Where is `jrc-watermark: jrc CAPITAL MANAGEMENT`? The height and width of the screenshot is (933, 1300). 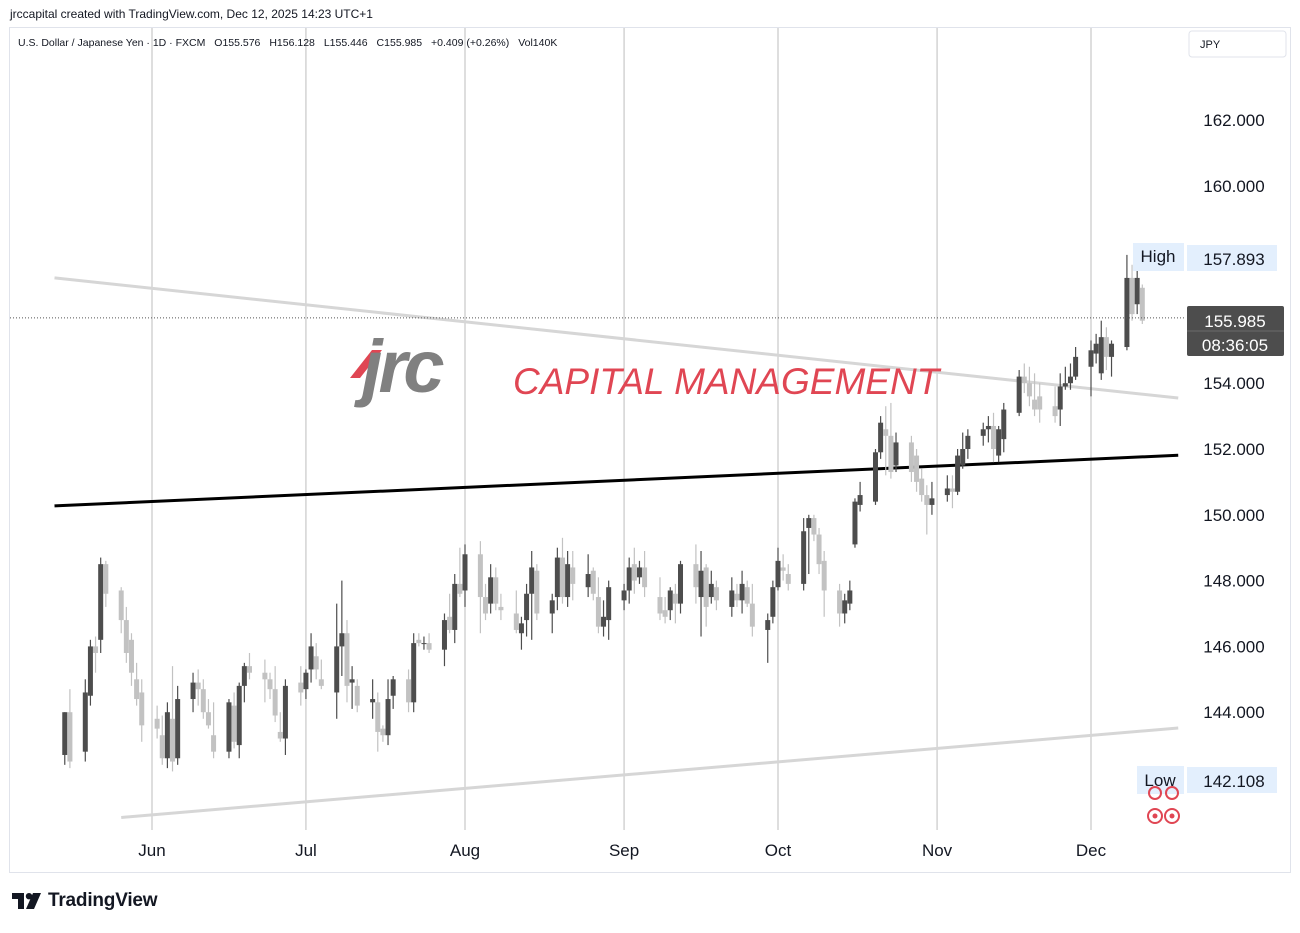
jrc-watermark: jrc CAPITAL MANAGEMENT is located at coordinates (646, 366).